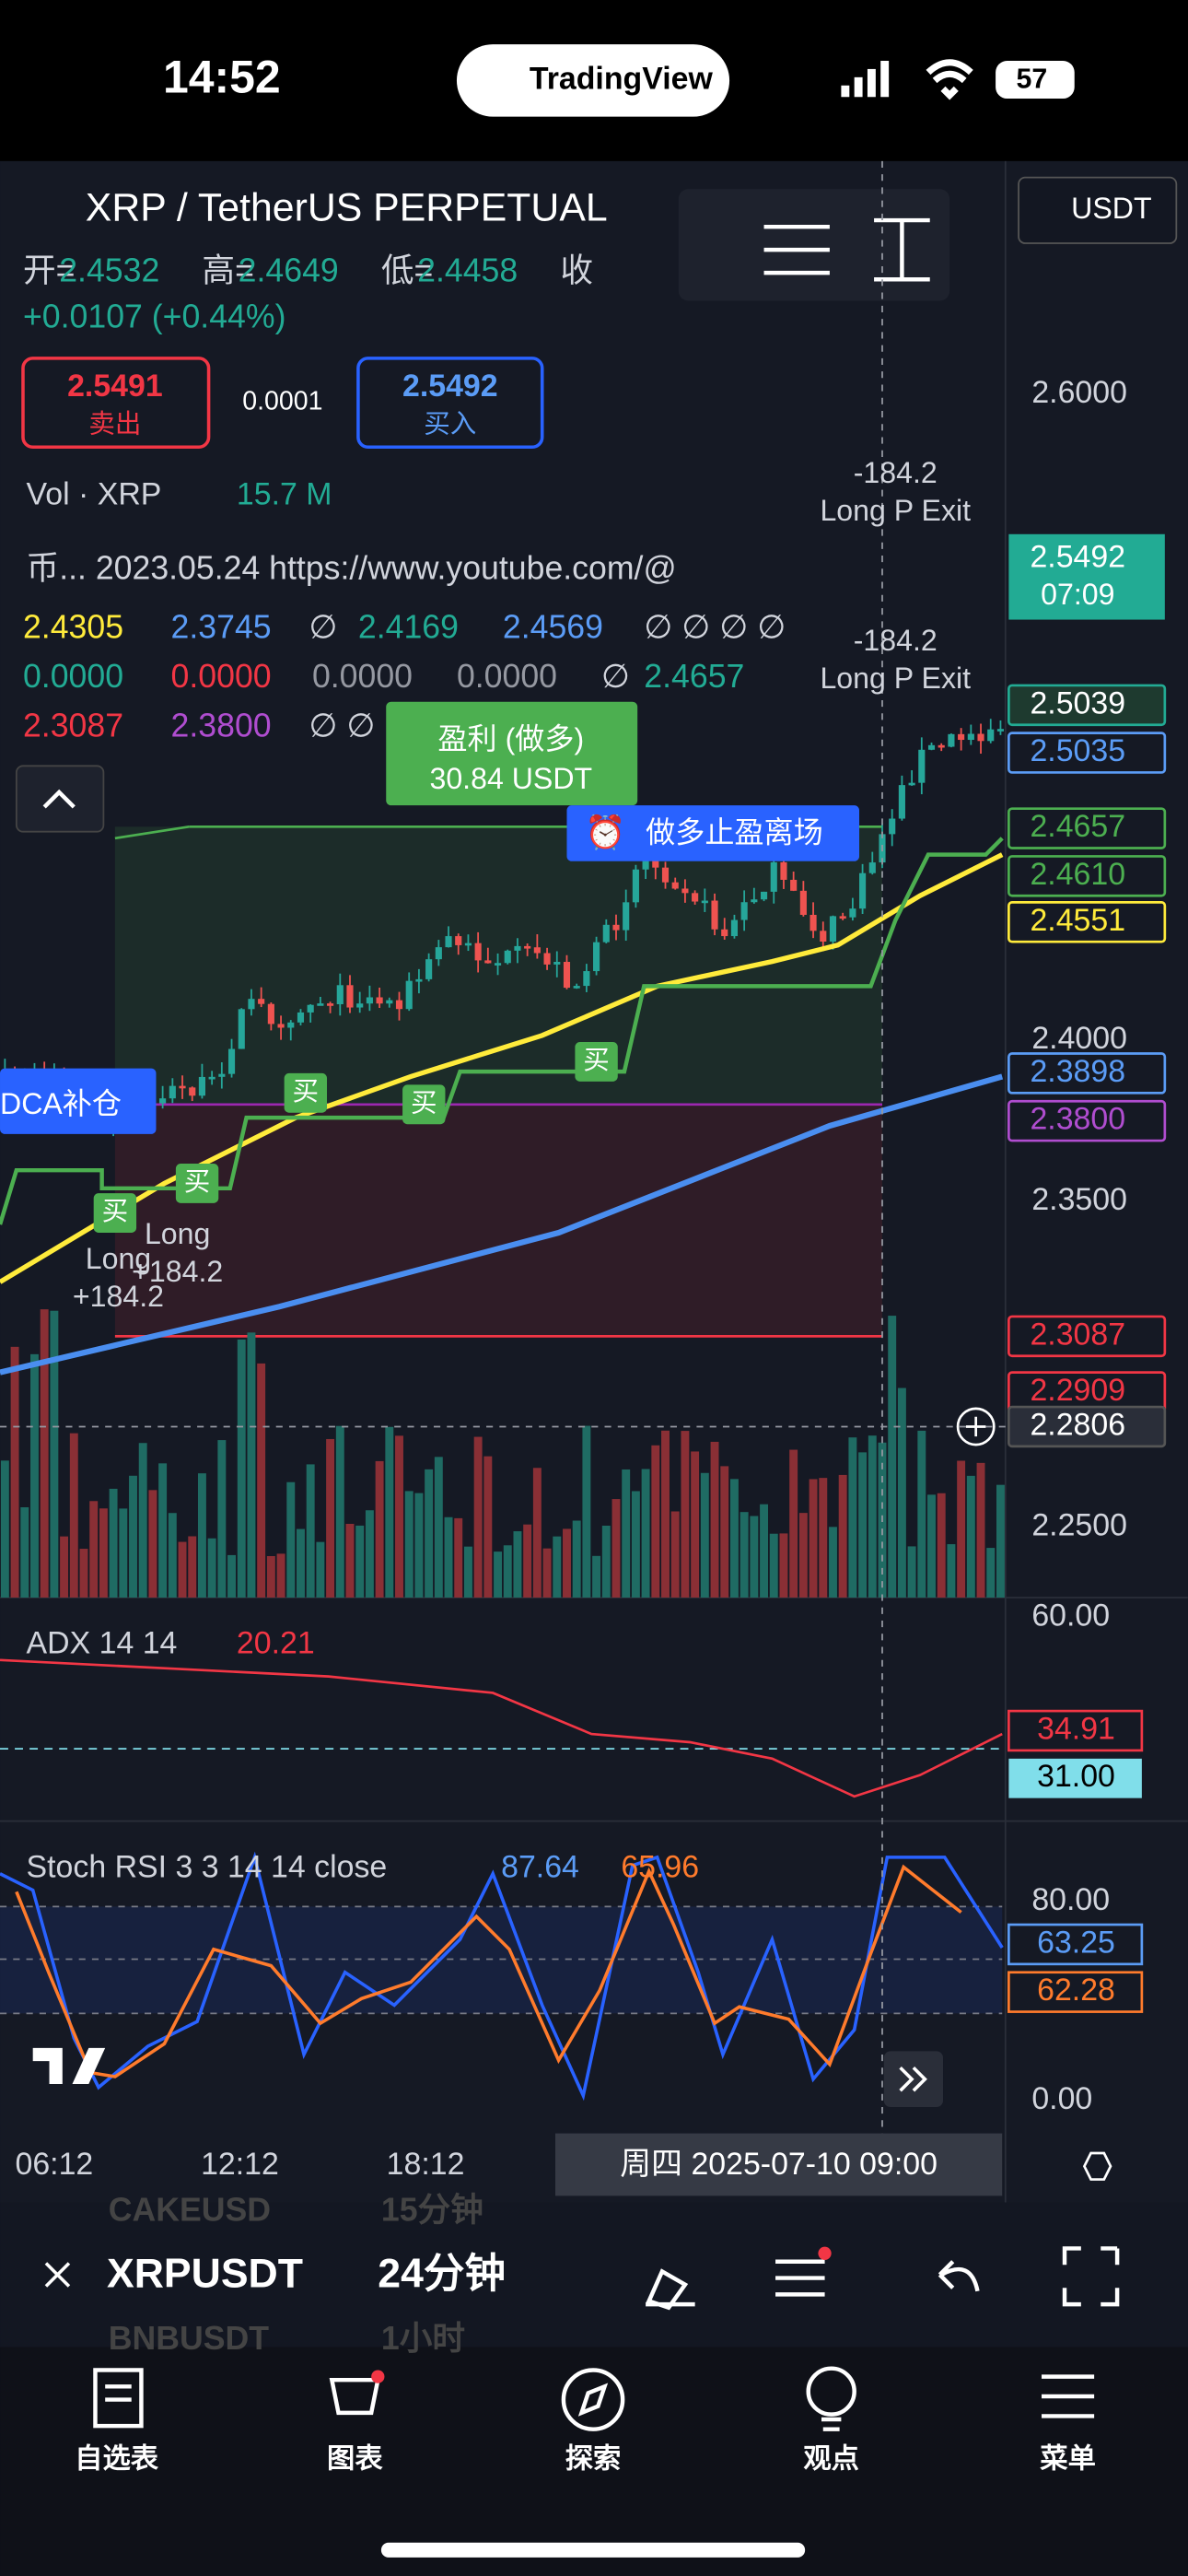 The height and width of the screenshot is (2576, 1188). Describe the element at coordinates (1070, 1615) in the screenshot. I see `adx-tick: 60.00` at that location.